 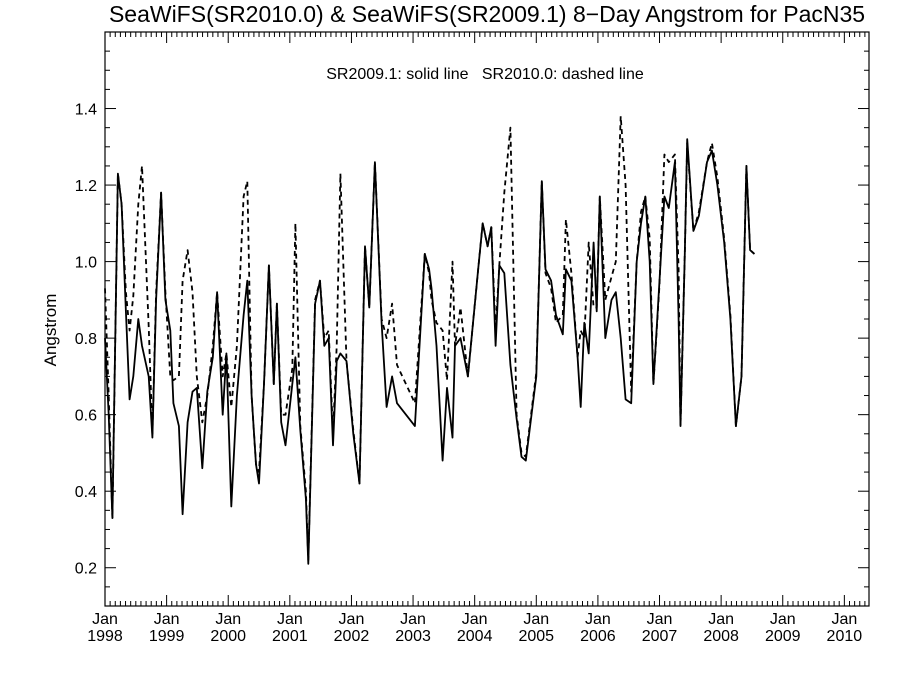 I want to click on y-tick-label: 0.2, so click(x=86, y=569).